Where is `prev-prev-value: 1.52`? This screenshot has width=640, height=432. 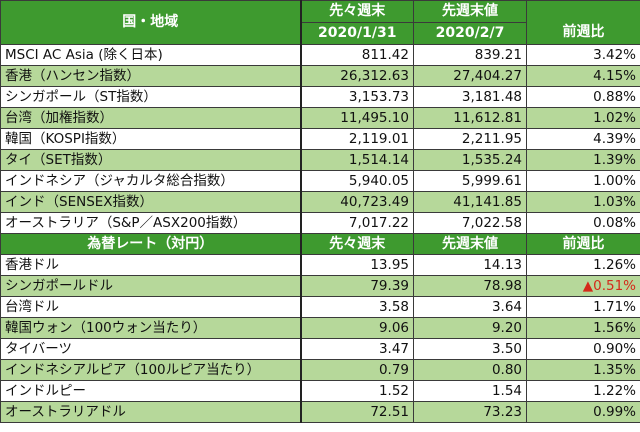
prev-prev-value: 1.52 is located at coordinates (356, 391).